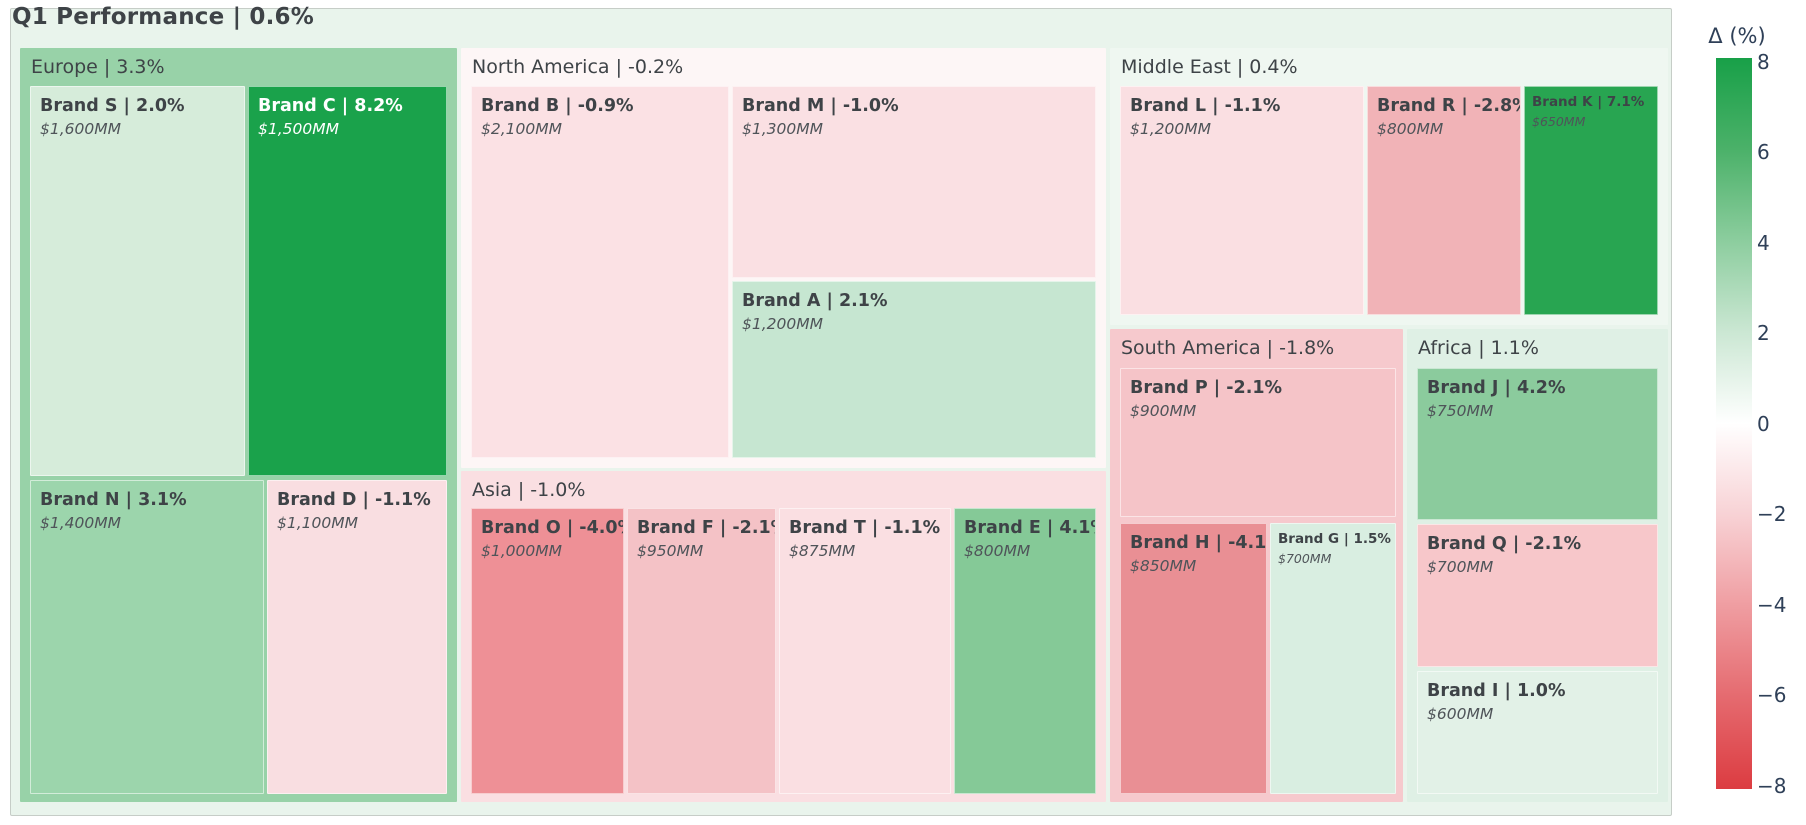  I want to click on region-north-america-label: North America | -0.2%, so click(578, 67).